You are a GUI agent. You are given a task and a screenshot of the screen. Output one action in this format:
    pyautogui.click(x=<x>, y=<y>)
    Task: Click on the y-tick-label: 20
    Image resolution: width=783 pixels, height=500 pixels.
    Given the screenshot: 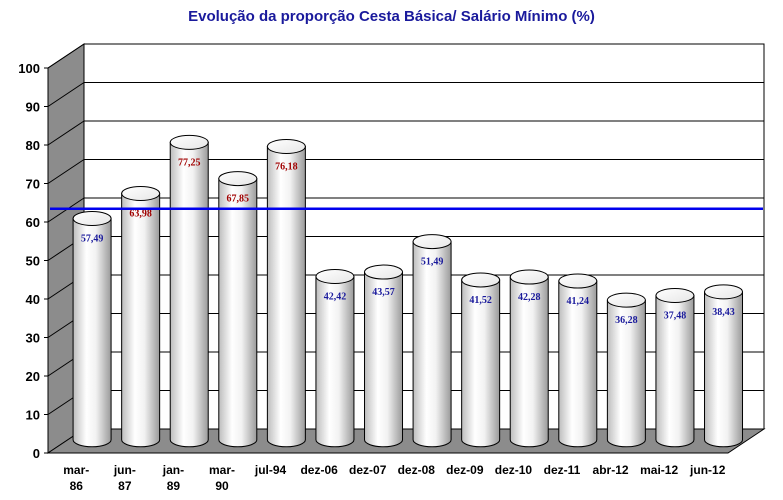 What is the action you would take?
    pyautogui.click(x=33, y=376)
    